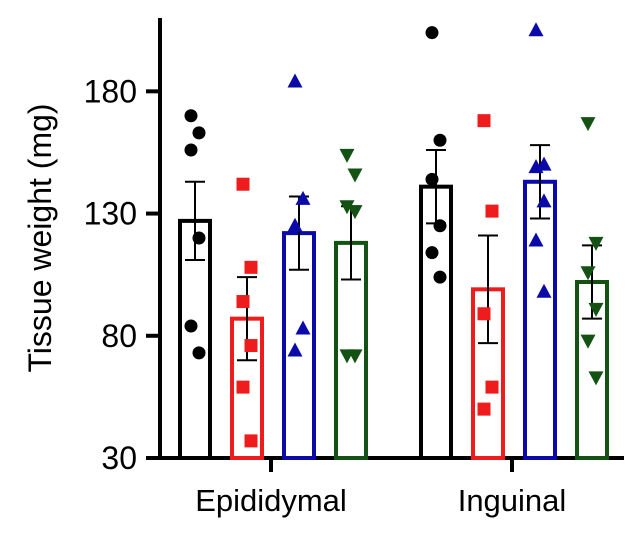 The width and height of the screenshot is (636, 560). I want to click on x-category-label: Inguinal, so click(512, 500).